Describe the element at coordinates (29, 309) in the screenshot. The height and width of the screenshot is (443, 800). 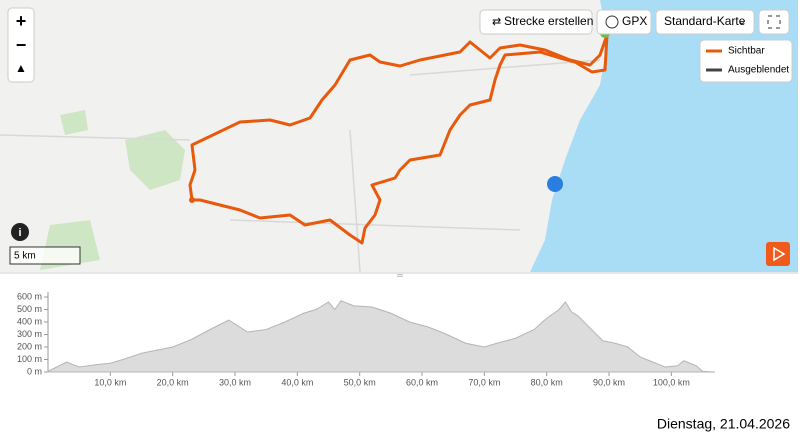
I see `y-tick-label: 500 m` at that location.